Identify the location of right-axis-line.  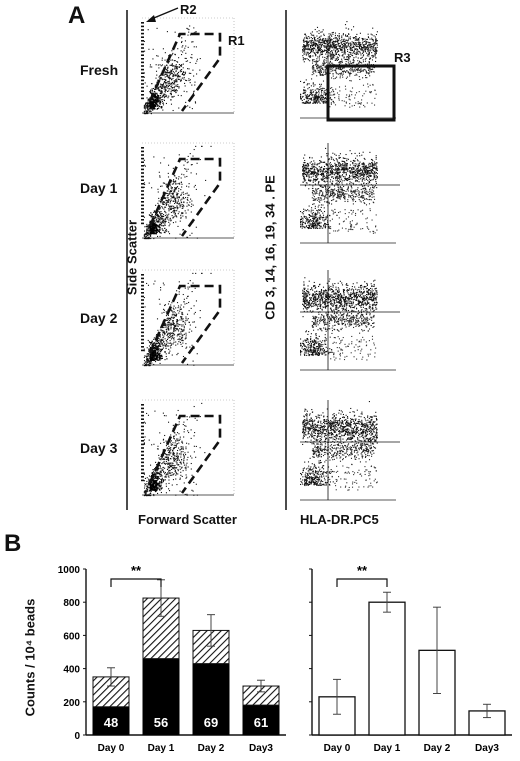
(286, 260).